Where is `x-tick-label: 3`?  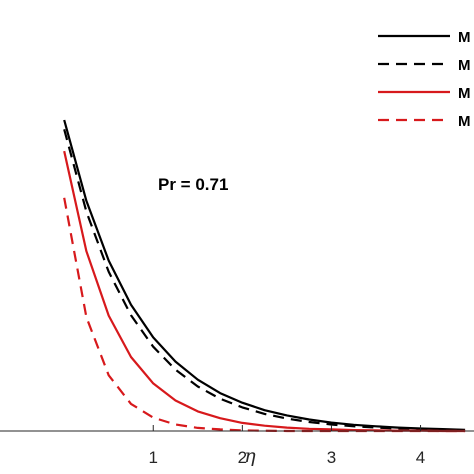 x-tick-label: 3 is located at coordinates (331, 457).